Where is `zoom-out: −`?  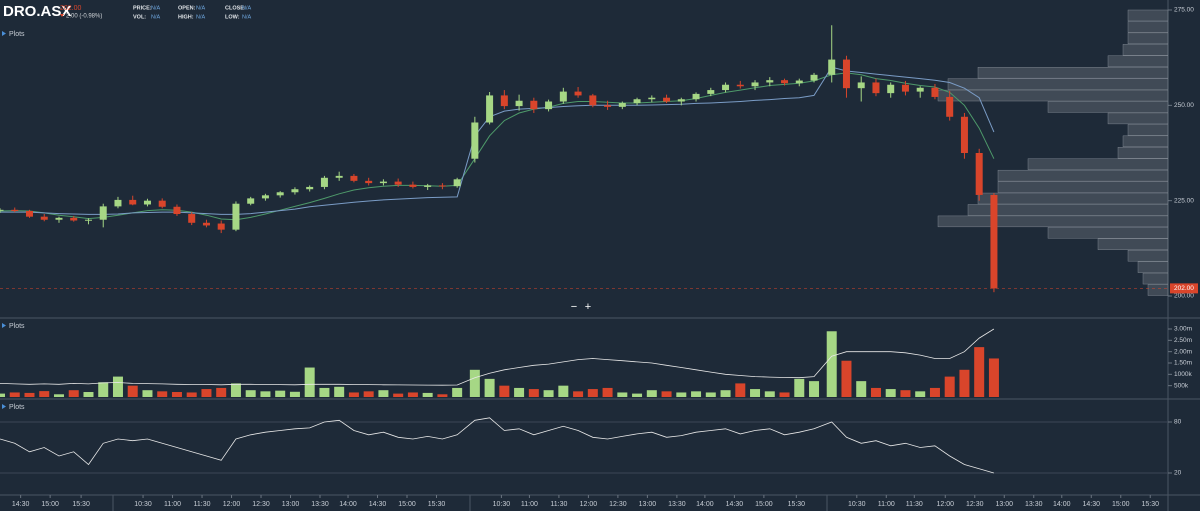
zoom-out: − is located at coordinates (574, 307).